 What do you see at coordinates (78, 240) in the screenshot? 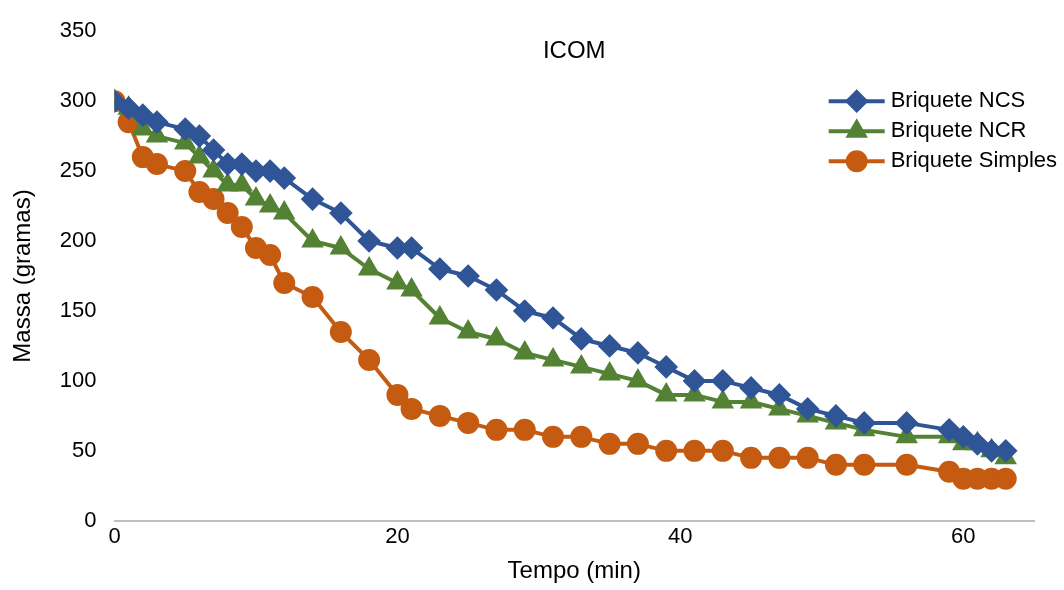
I see `y-tick-label: 200` at bounding box center [78, 240].